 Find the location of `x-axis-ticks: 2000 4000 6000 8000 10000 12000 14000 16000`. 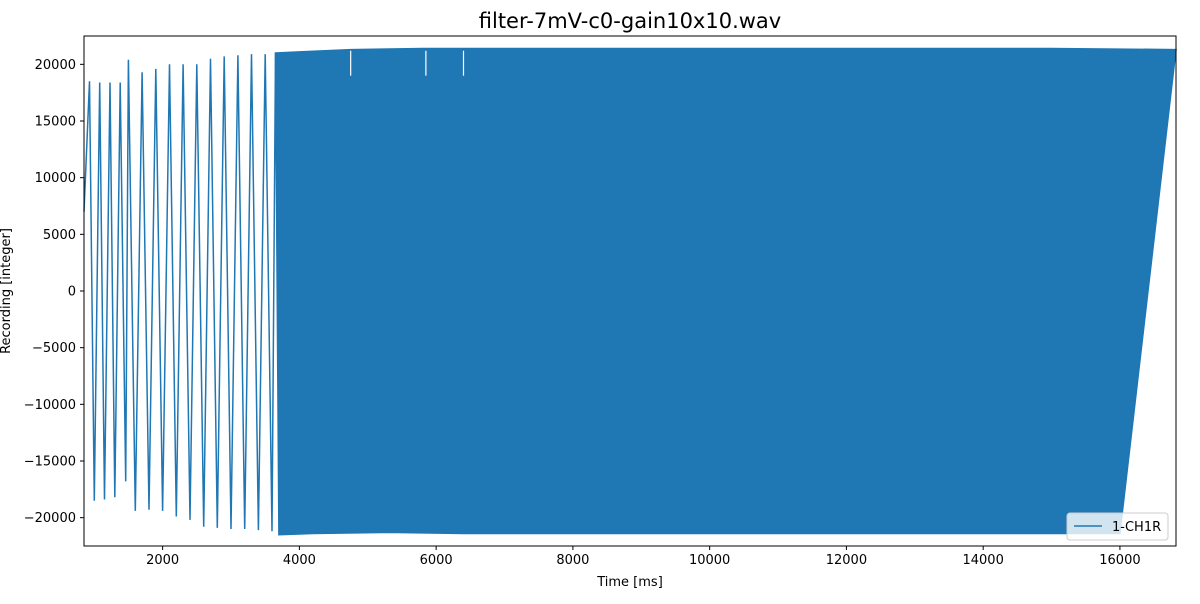

x-axis-ticks: 2000 4000 6000 8000 10000 12000 14000 16000 is located at coordinates (643, 557).